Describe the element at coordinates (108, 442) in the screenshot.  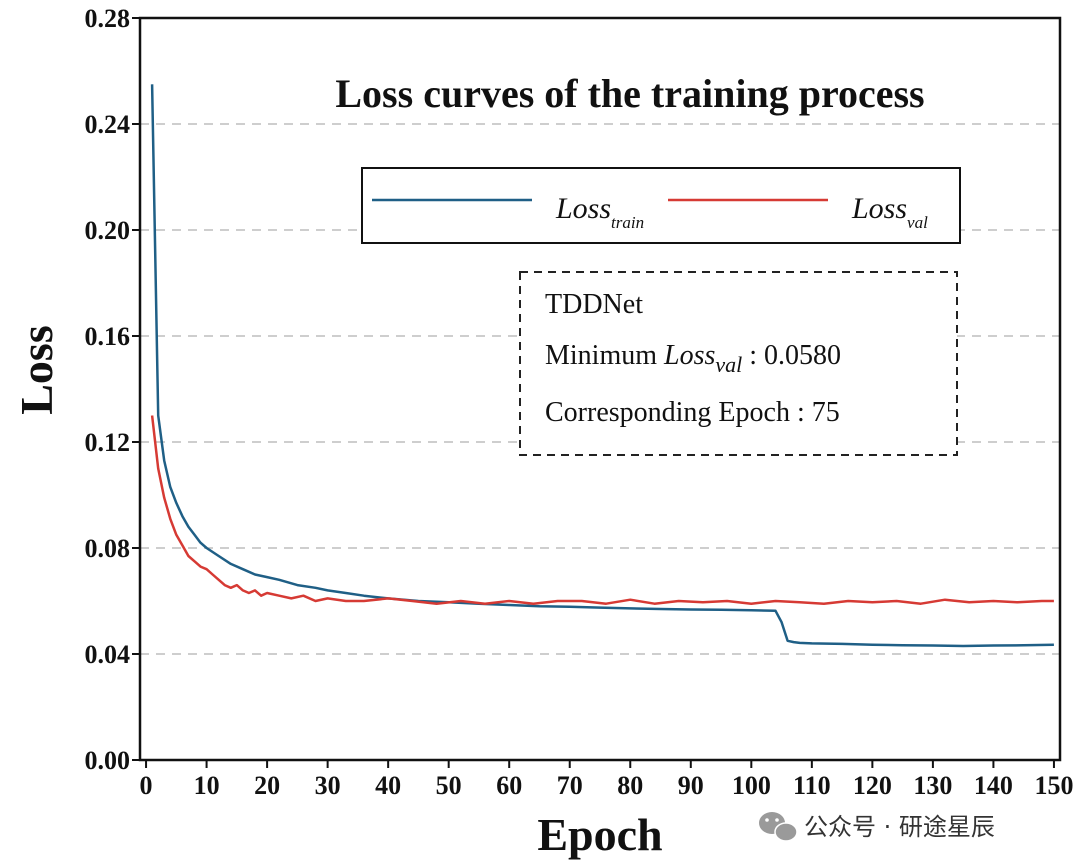
I see `y-tick-label: 0.12` at that location.